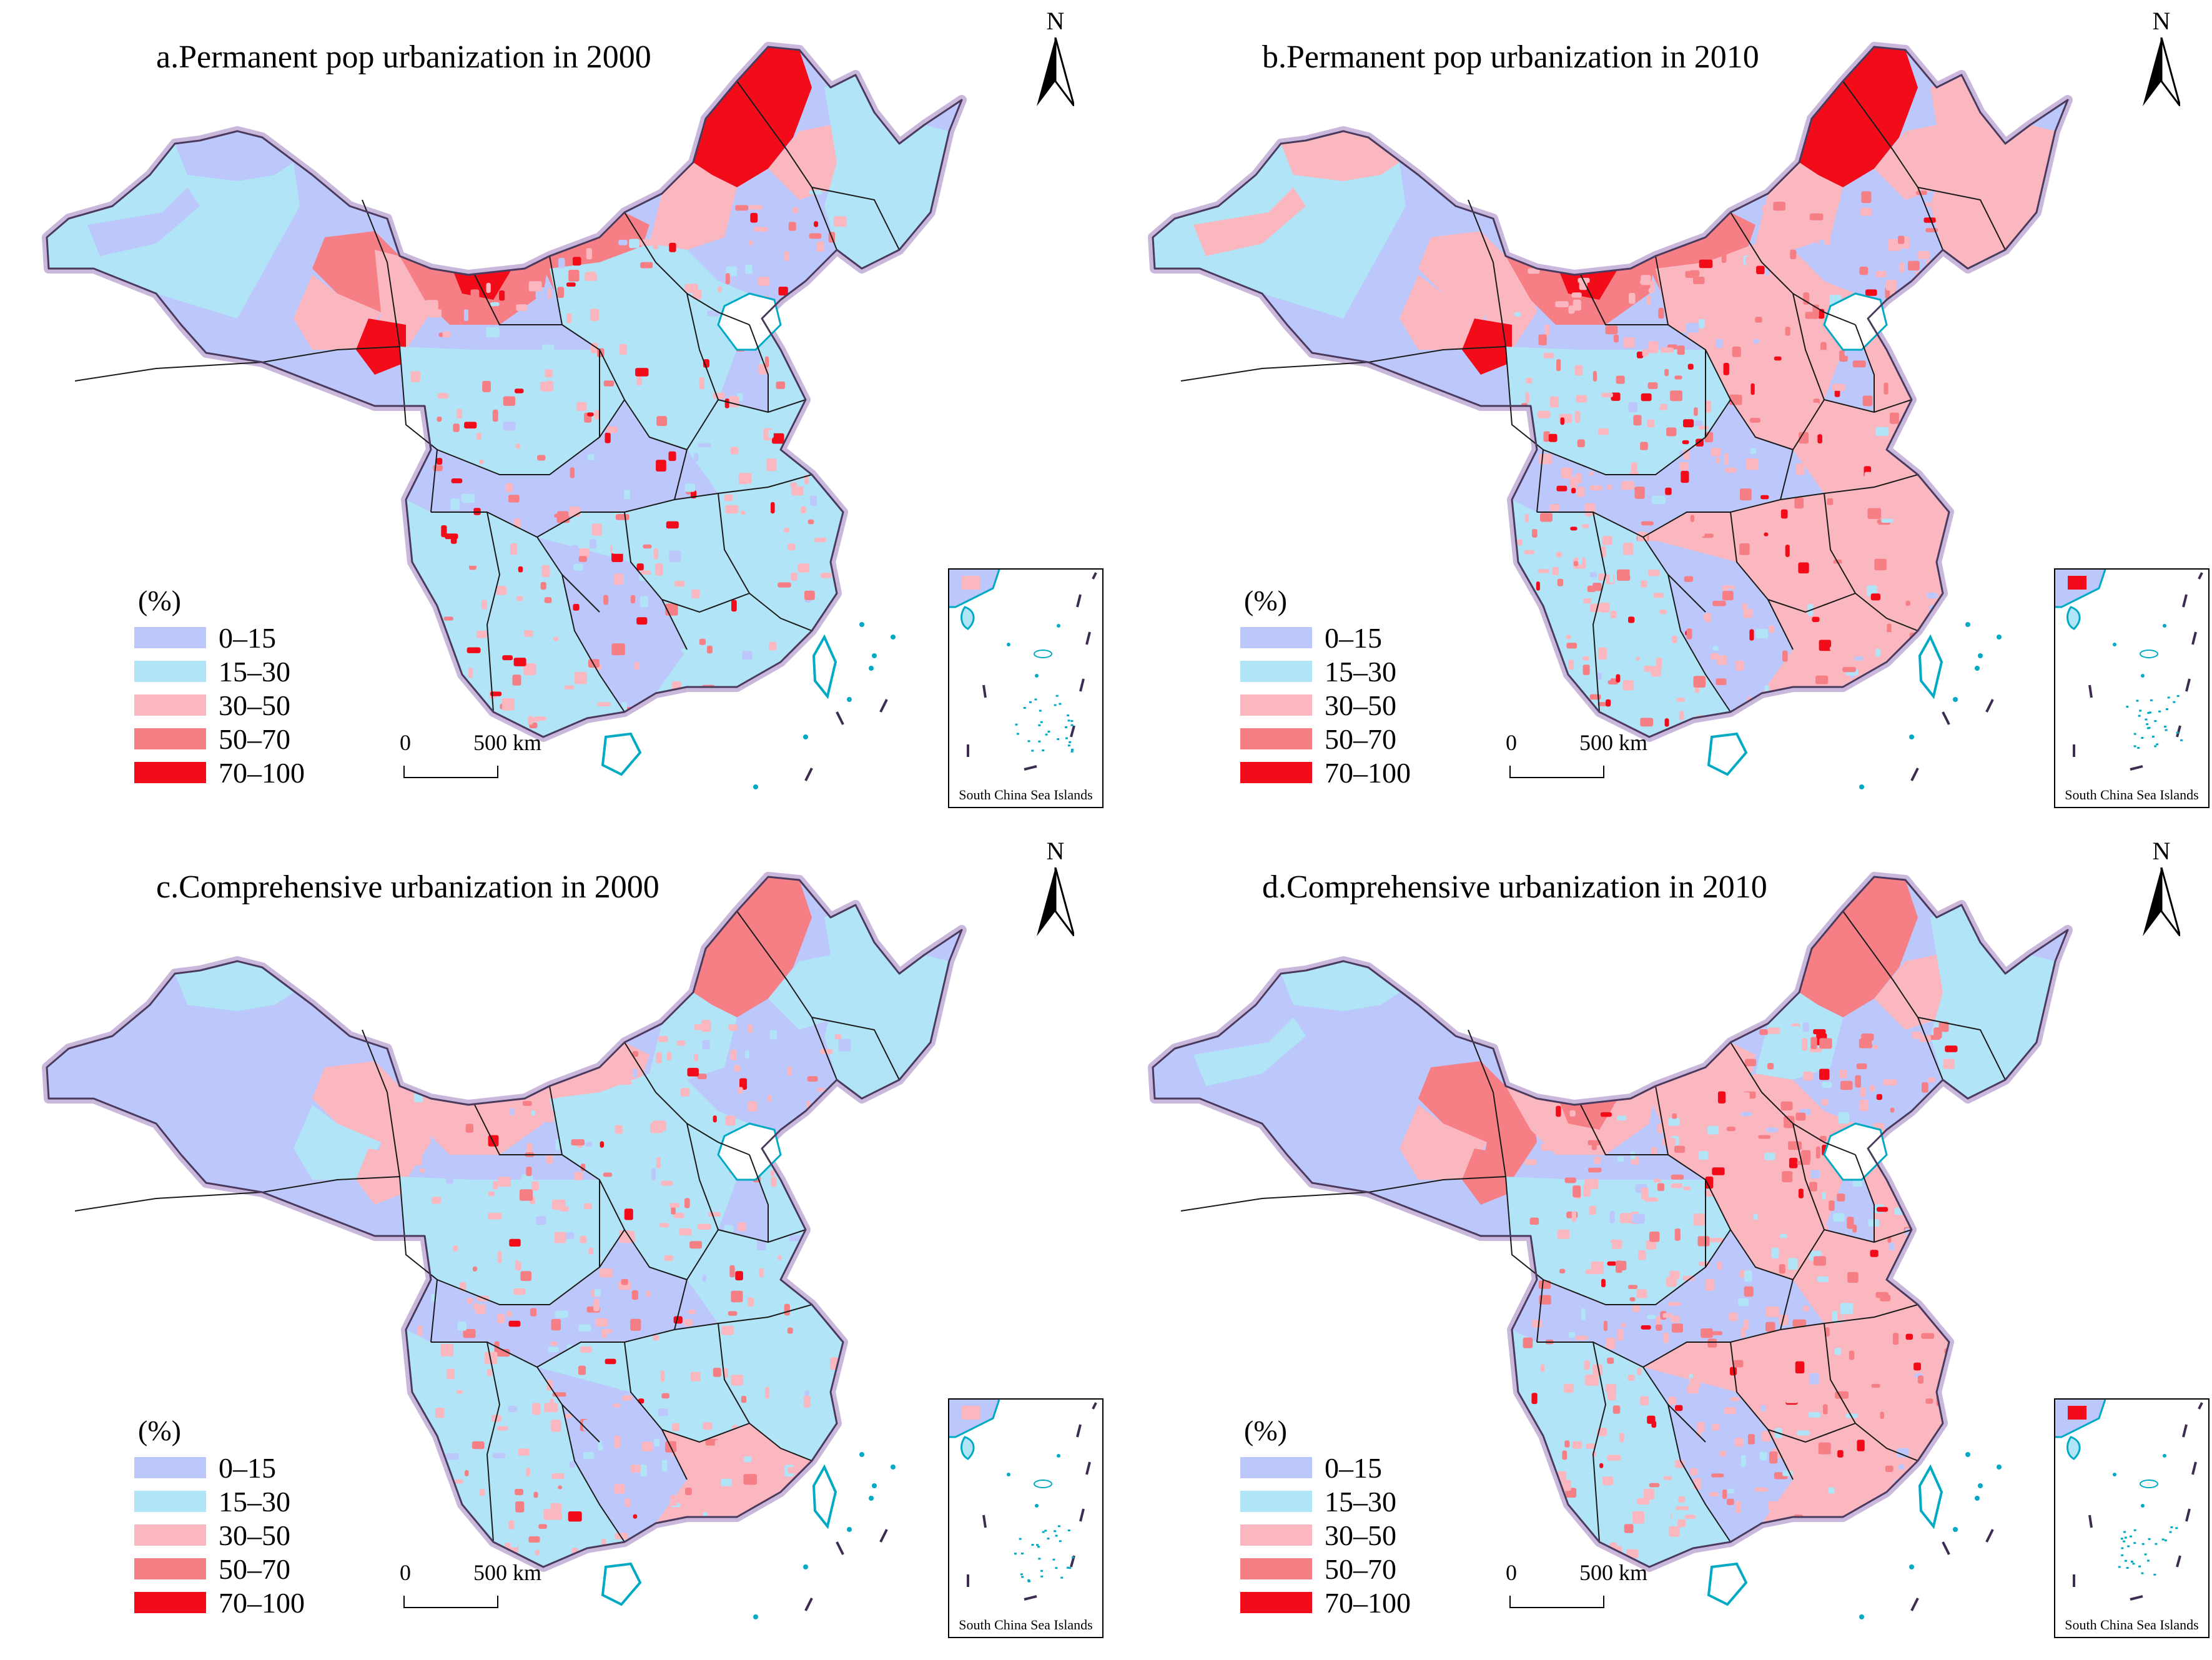 This screenshot has height=1660, width=2212. What do you see at coordinates (1360, 671) in the screenshot?
I see `legend-label: 15–30` at bounding box center [1360, 671].